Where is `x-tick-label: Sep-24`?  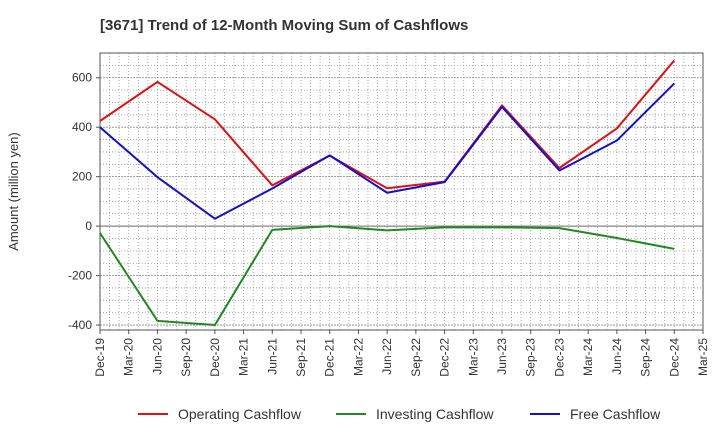 x-tick-label: Sep-24 is located at coordinates (646, 357).